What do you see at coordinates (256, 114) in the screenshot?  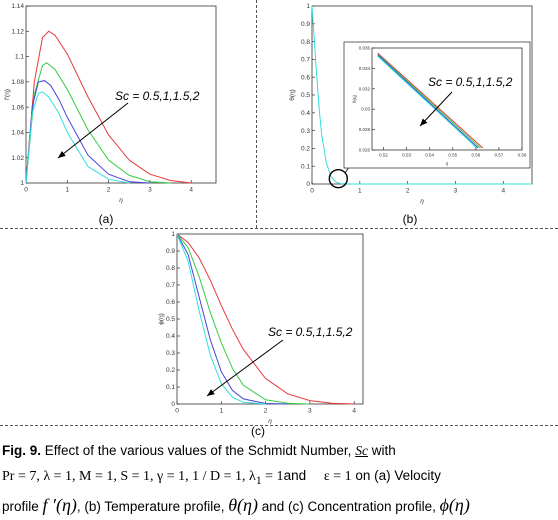 I see `vertical-separator` at bounding box center [256, 114].